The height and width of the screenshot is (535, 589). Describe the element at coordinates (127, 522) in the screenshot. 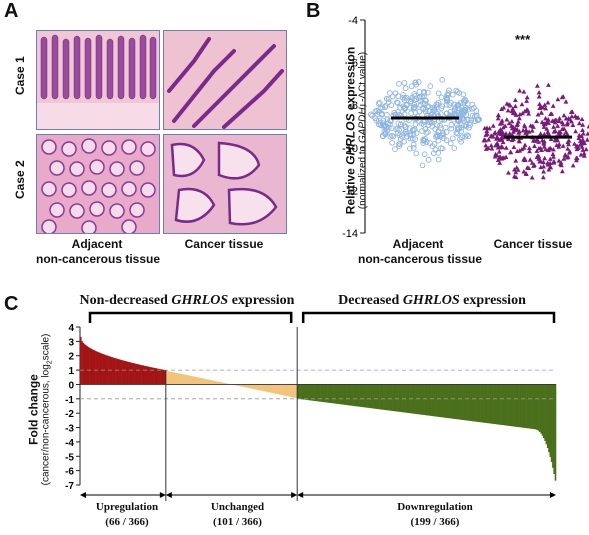

I see `group-up-count: (66 / 366)` at that location.